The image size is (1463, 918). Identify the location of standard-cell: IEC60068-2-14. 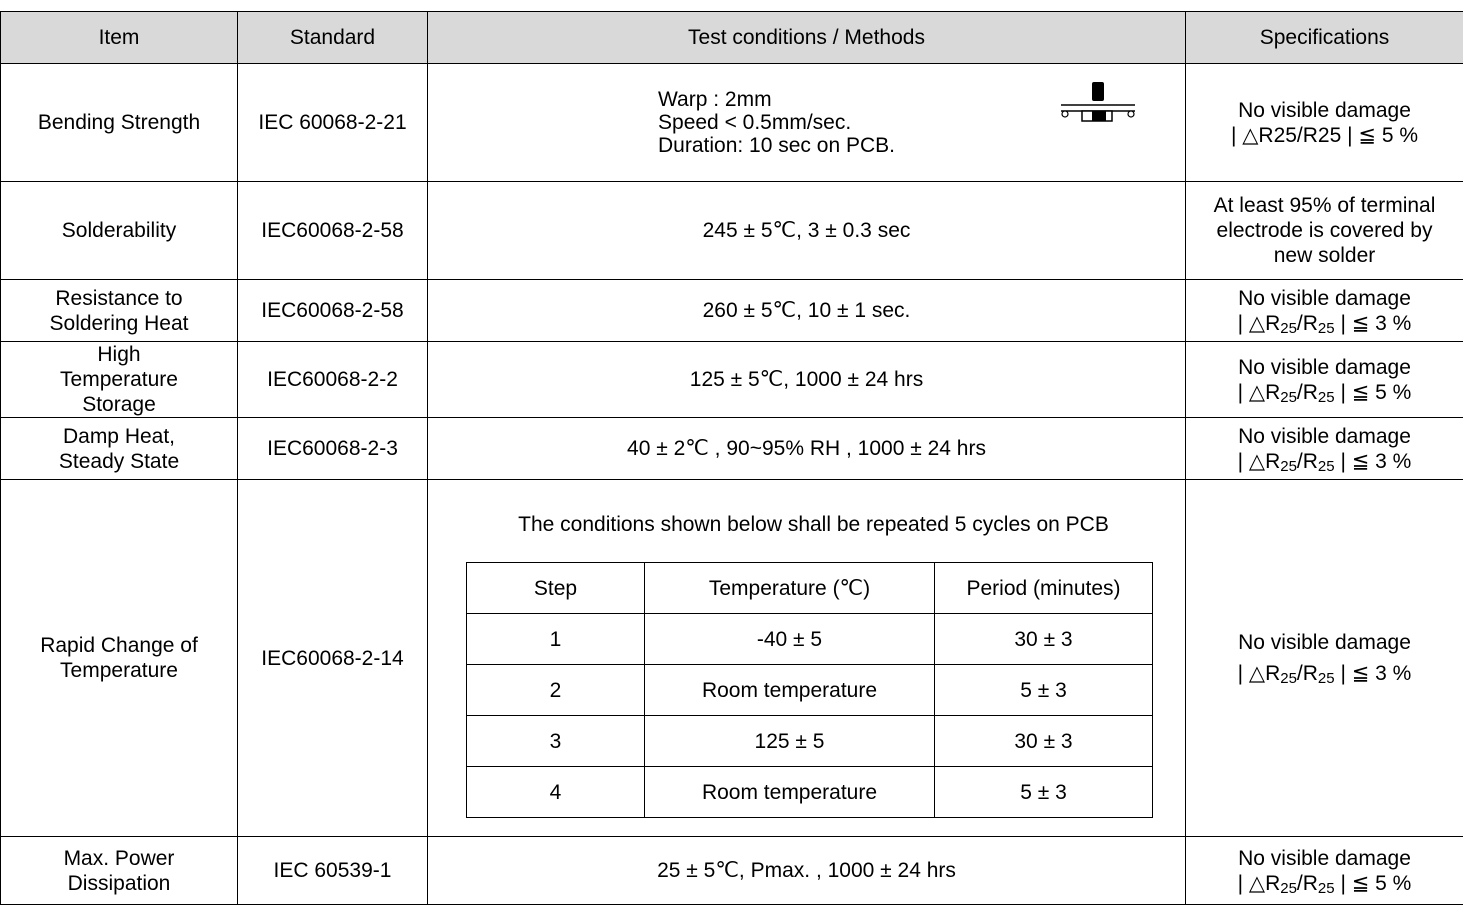
(332, 658).